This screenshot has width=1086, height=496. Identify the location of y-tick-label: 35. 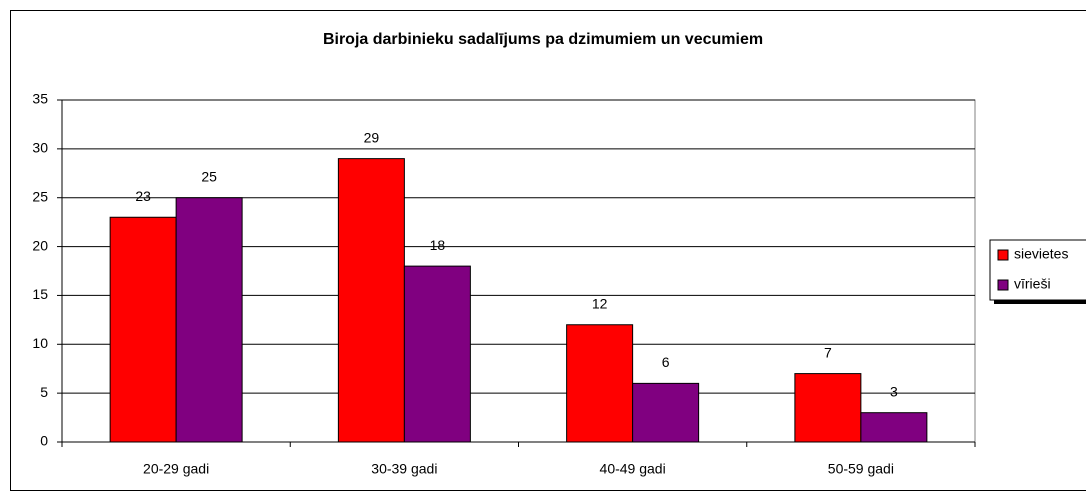
(40, 99).